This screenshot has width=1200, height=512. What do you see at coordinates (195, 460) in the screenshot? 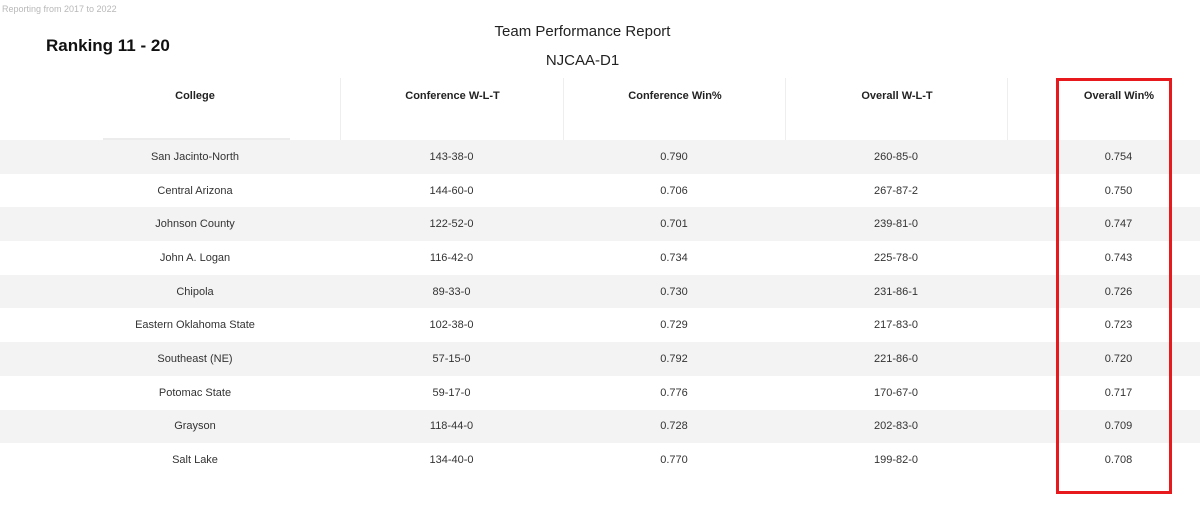
I see `cell-college: Salt Lake` at bounding box center [195, 460].